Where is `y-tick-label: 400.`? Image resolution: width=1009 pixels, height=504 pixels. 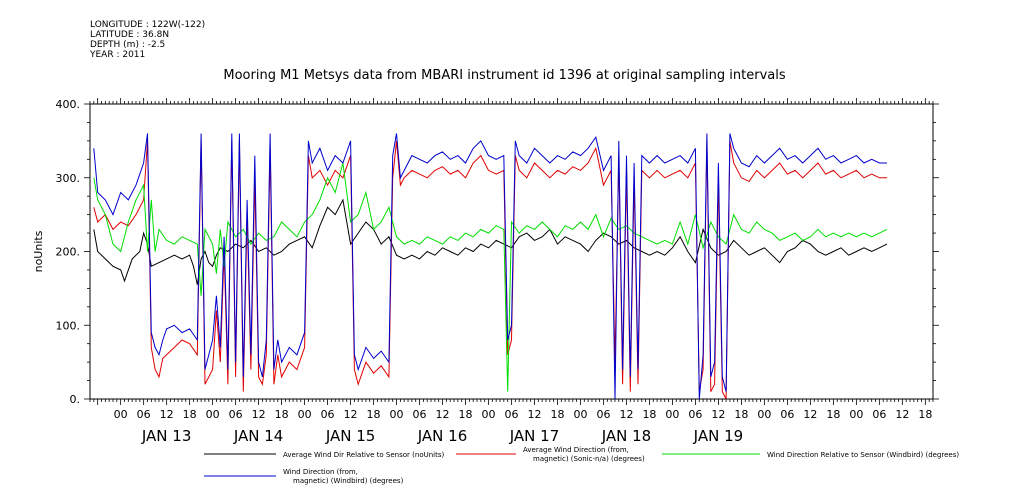
y-tick-label: 400. is located at coordinates (68, 104).